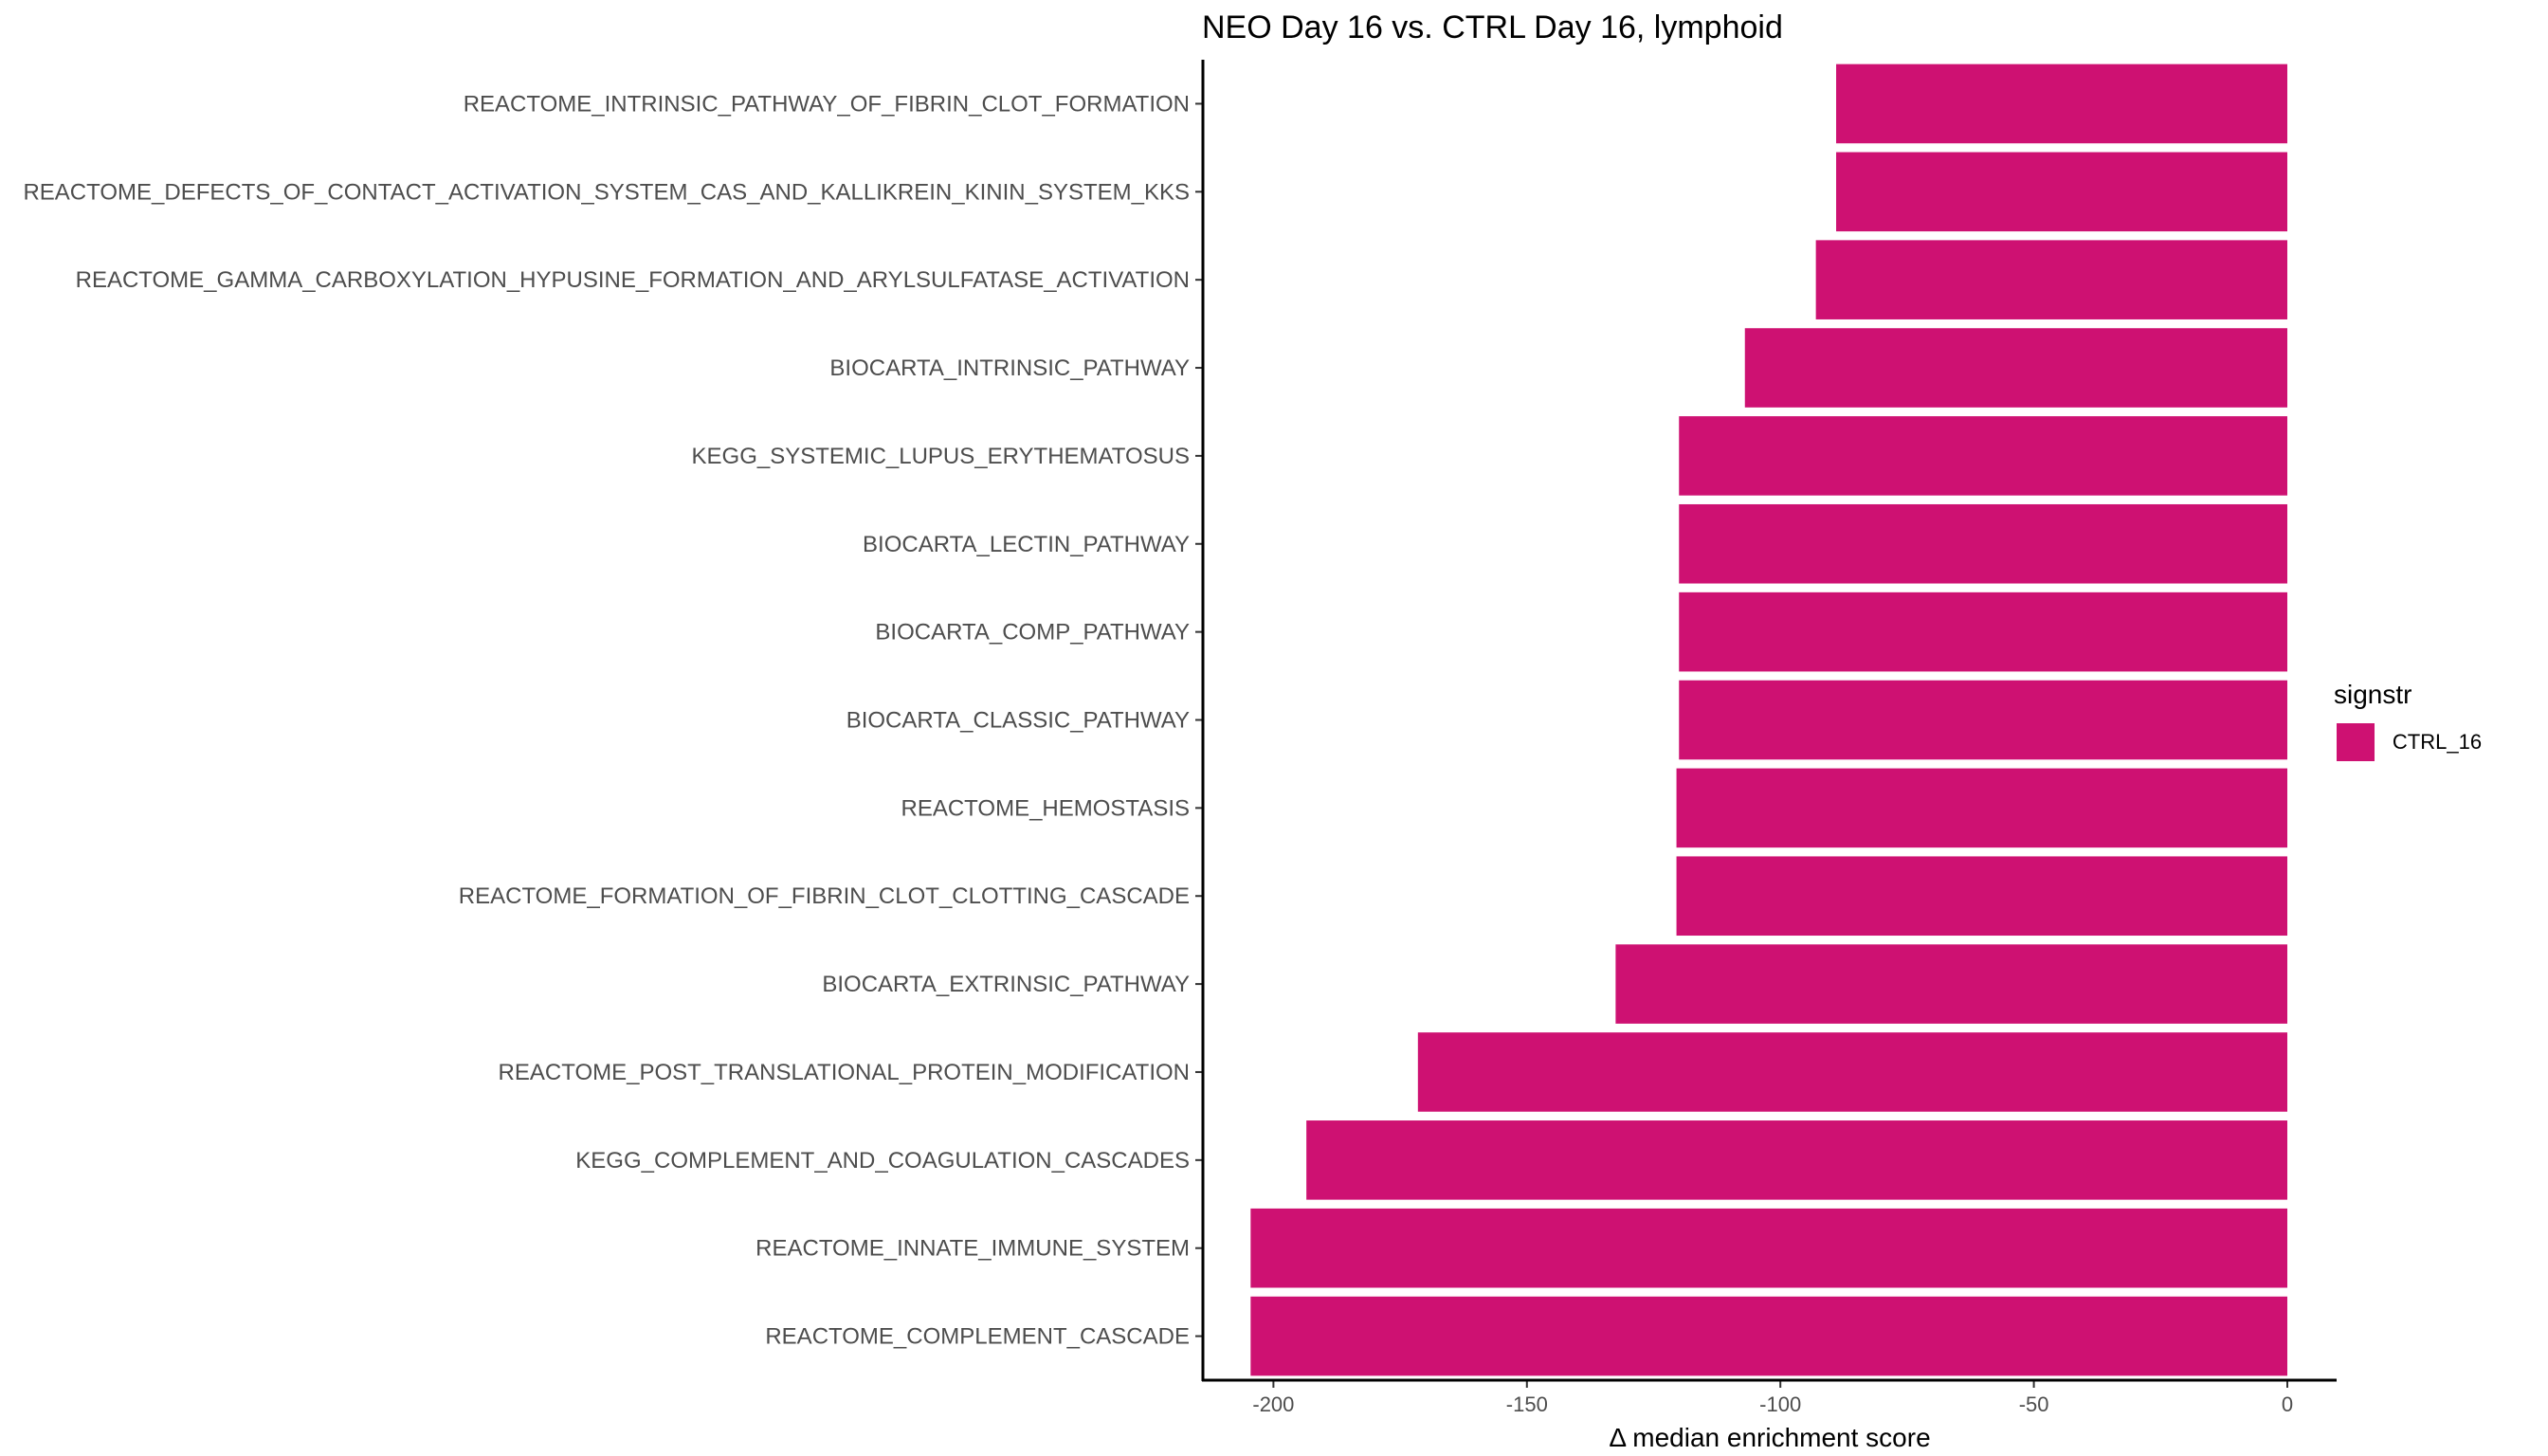 The width and height of the screenshot is (2548, 1456). Describe the element at coordinates (1527, 1404) in the screenshot. I see `x-tick-label: -150` at that location.